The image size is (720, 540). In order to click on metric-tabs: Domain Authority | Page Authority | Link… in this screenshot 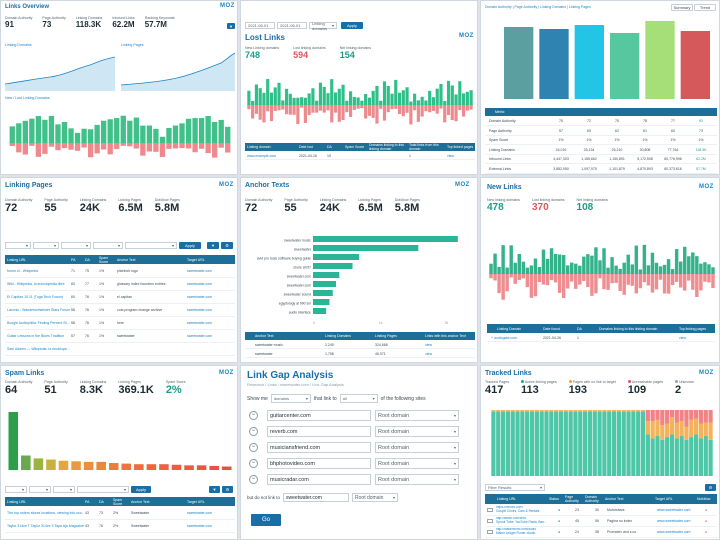, I will do `click(538, 7)`.